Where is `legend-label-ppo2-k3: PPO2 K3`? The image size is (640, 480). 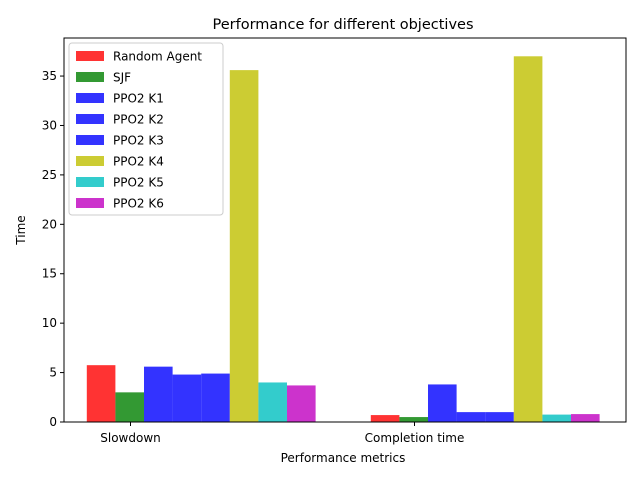 legend-label-ppo2-k3: PPO2 K3 is located at coordinates (138, 141).